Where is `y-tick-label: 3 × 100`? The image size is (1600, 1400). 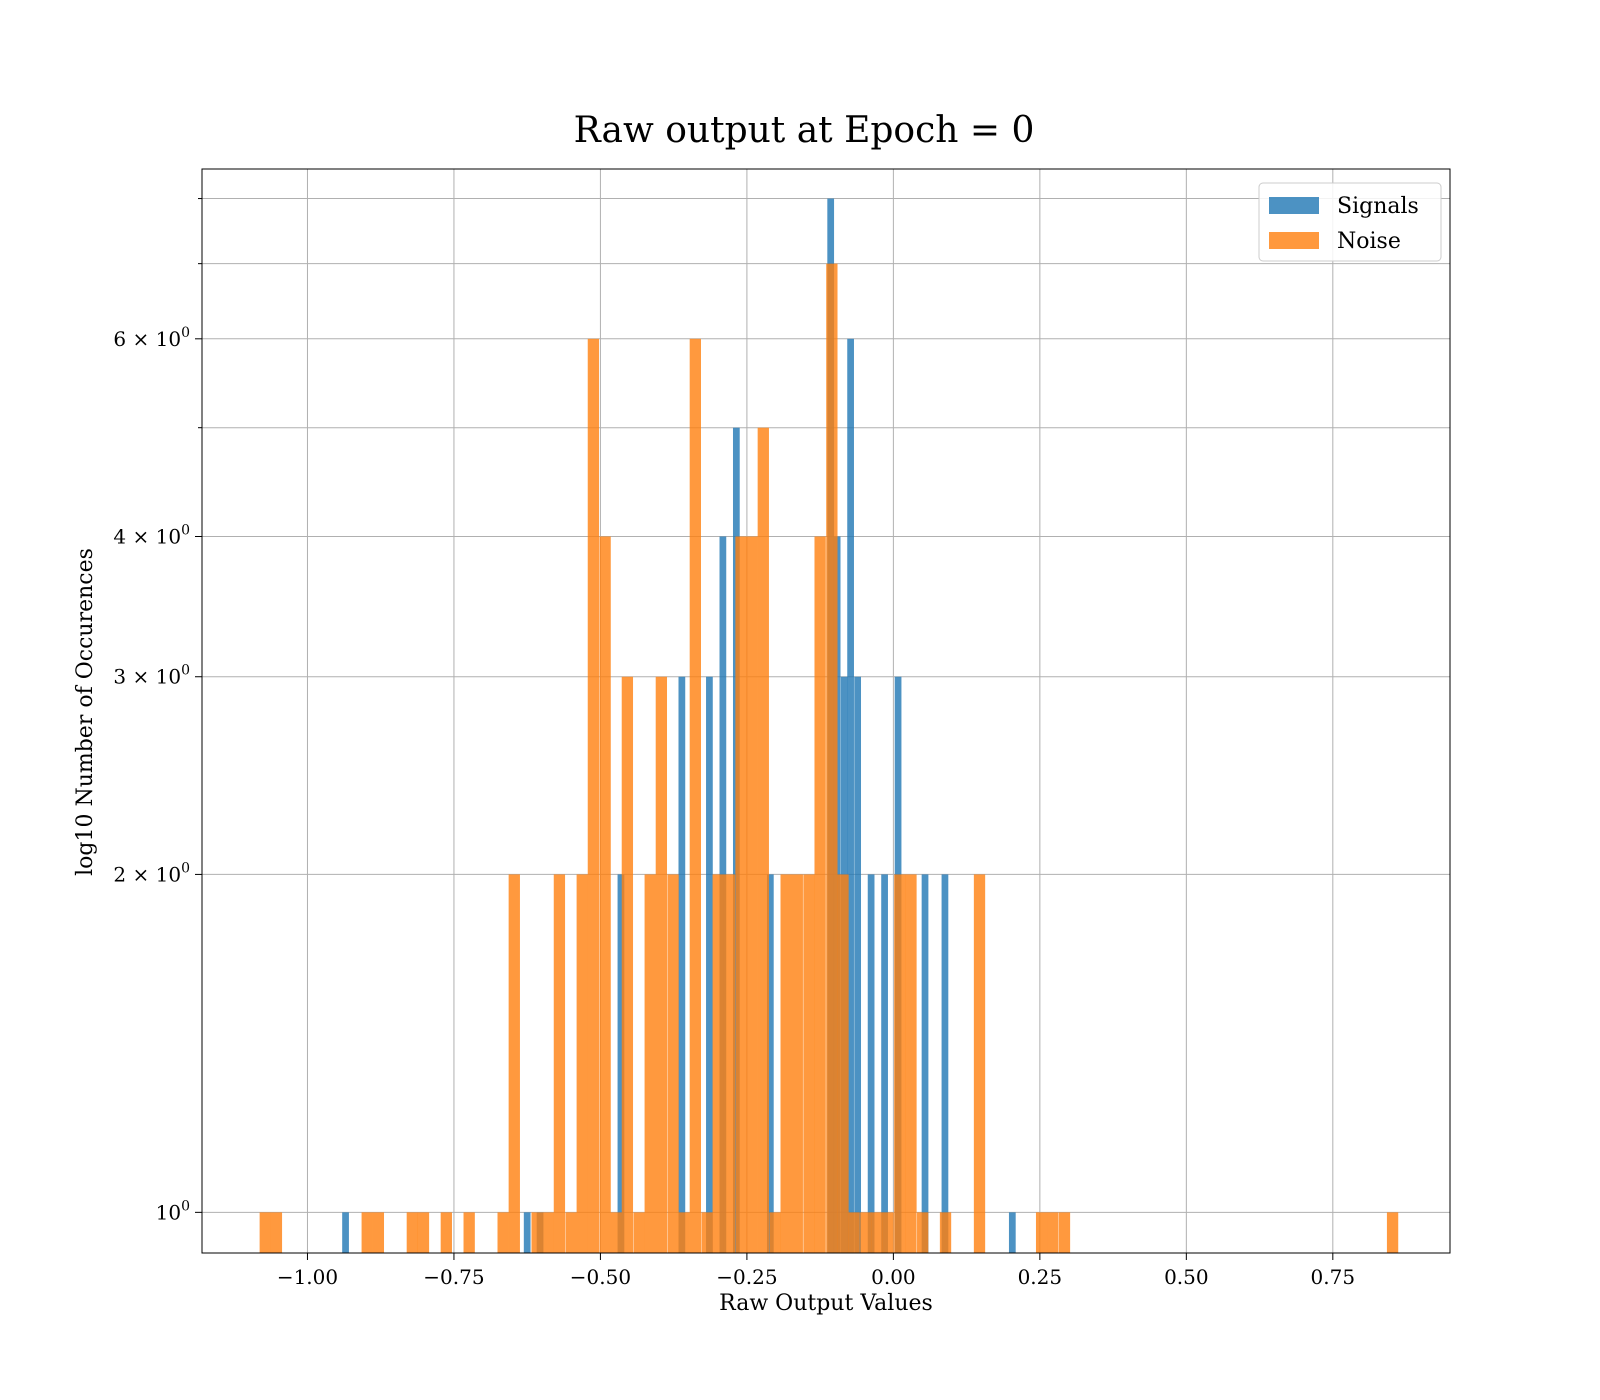
y-tick-label: 3 × 100 is located at coordinates (151, 676).